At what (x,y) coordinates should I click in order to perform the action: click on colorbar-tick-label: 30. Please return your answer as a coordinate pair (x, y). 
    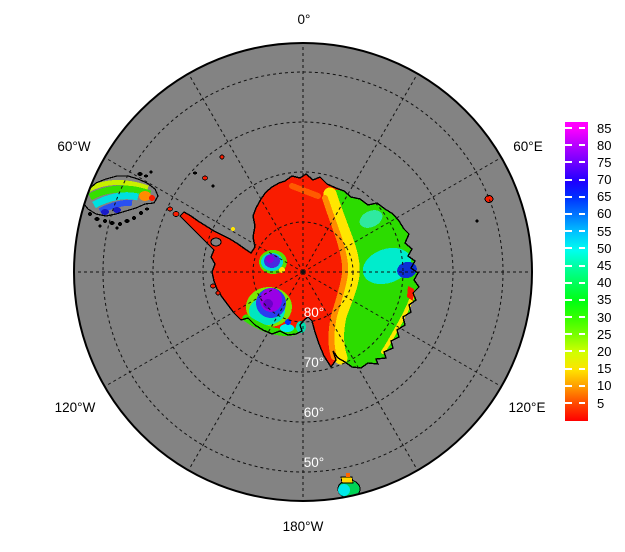
    Looking at the image, I should click on (604, 317).